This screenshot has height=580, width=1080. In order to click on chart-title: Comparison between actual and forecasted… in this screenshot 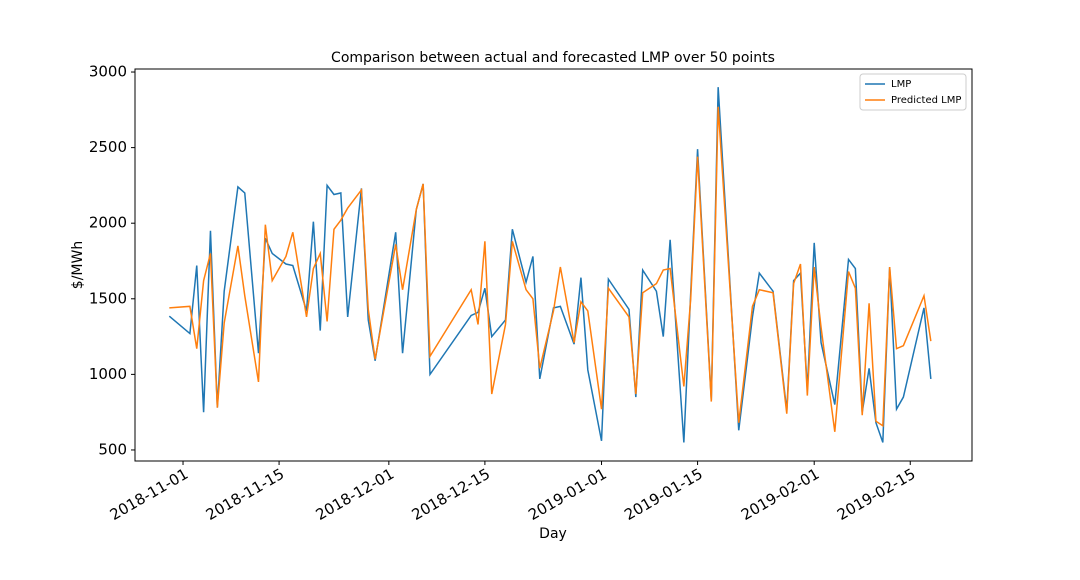, I will do `click(553, 58)`.